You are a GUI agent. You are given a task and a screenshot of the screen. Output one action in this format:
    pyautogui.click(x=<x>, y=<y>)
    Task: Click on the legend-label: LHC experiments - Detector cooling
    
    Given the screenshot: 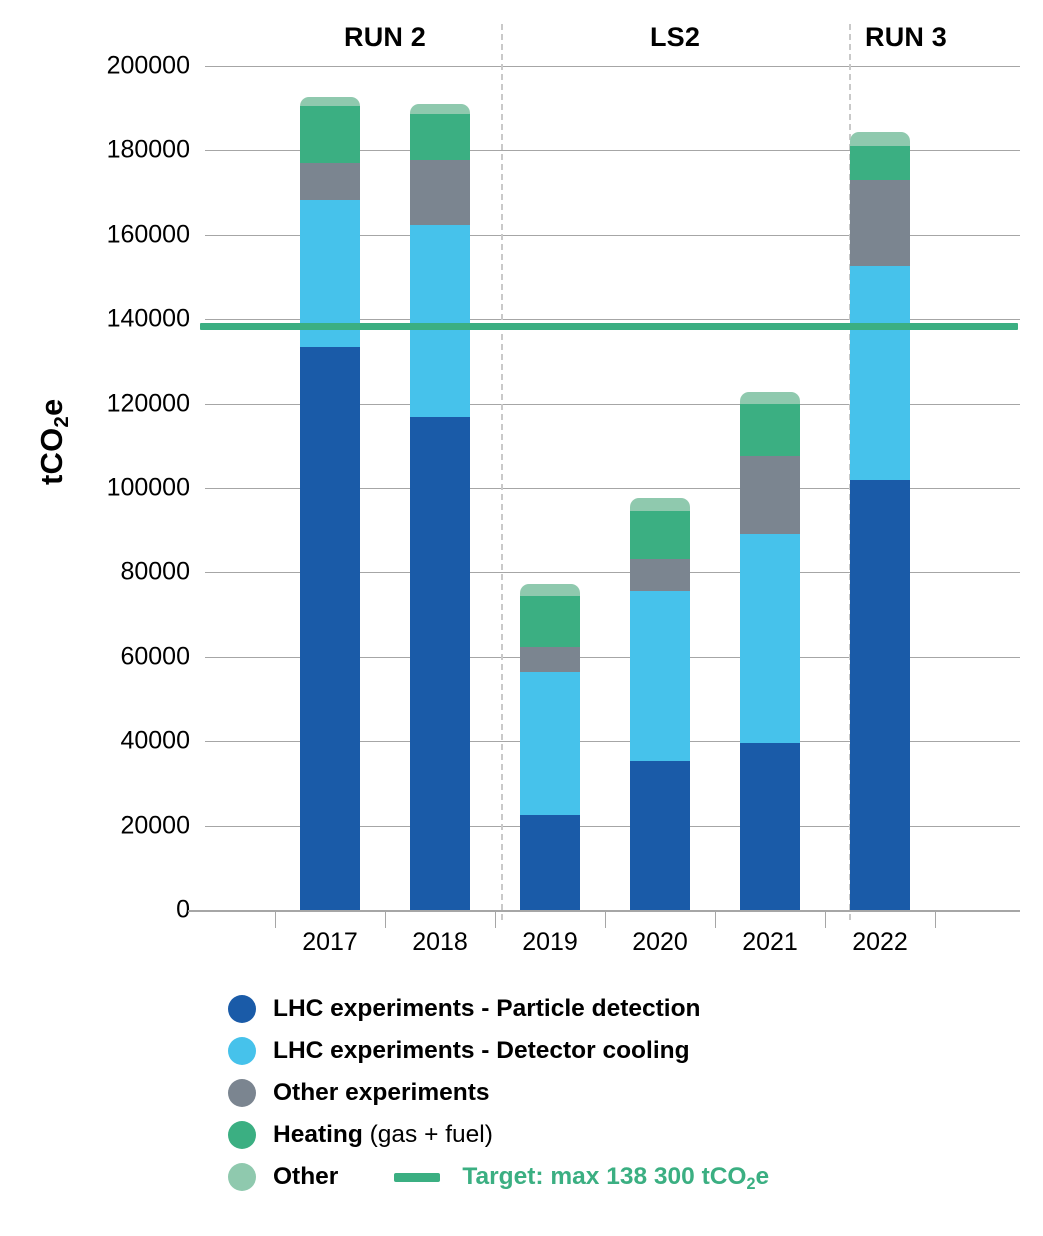 What is the action you would take?
    pyautogui.click(x=481, y=1050)
    